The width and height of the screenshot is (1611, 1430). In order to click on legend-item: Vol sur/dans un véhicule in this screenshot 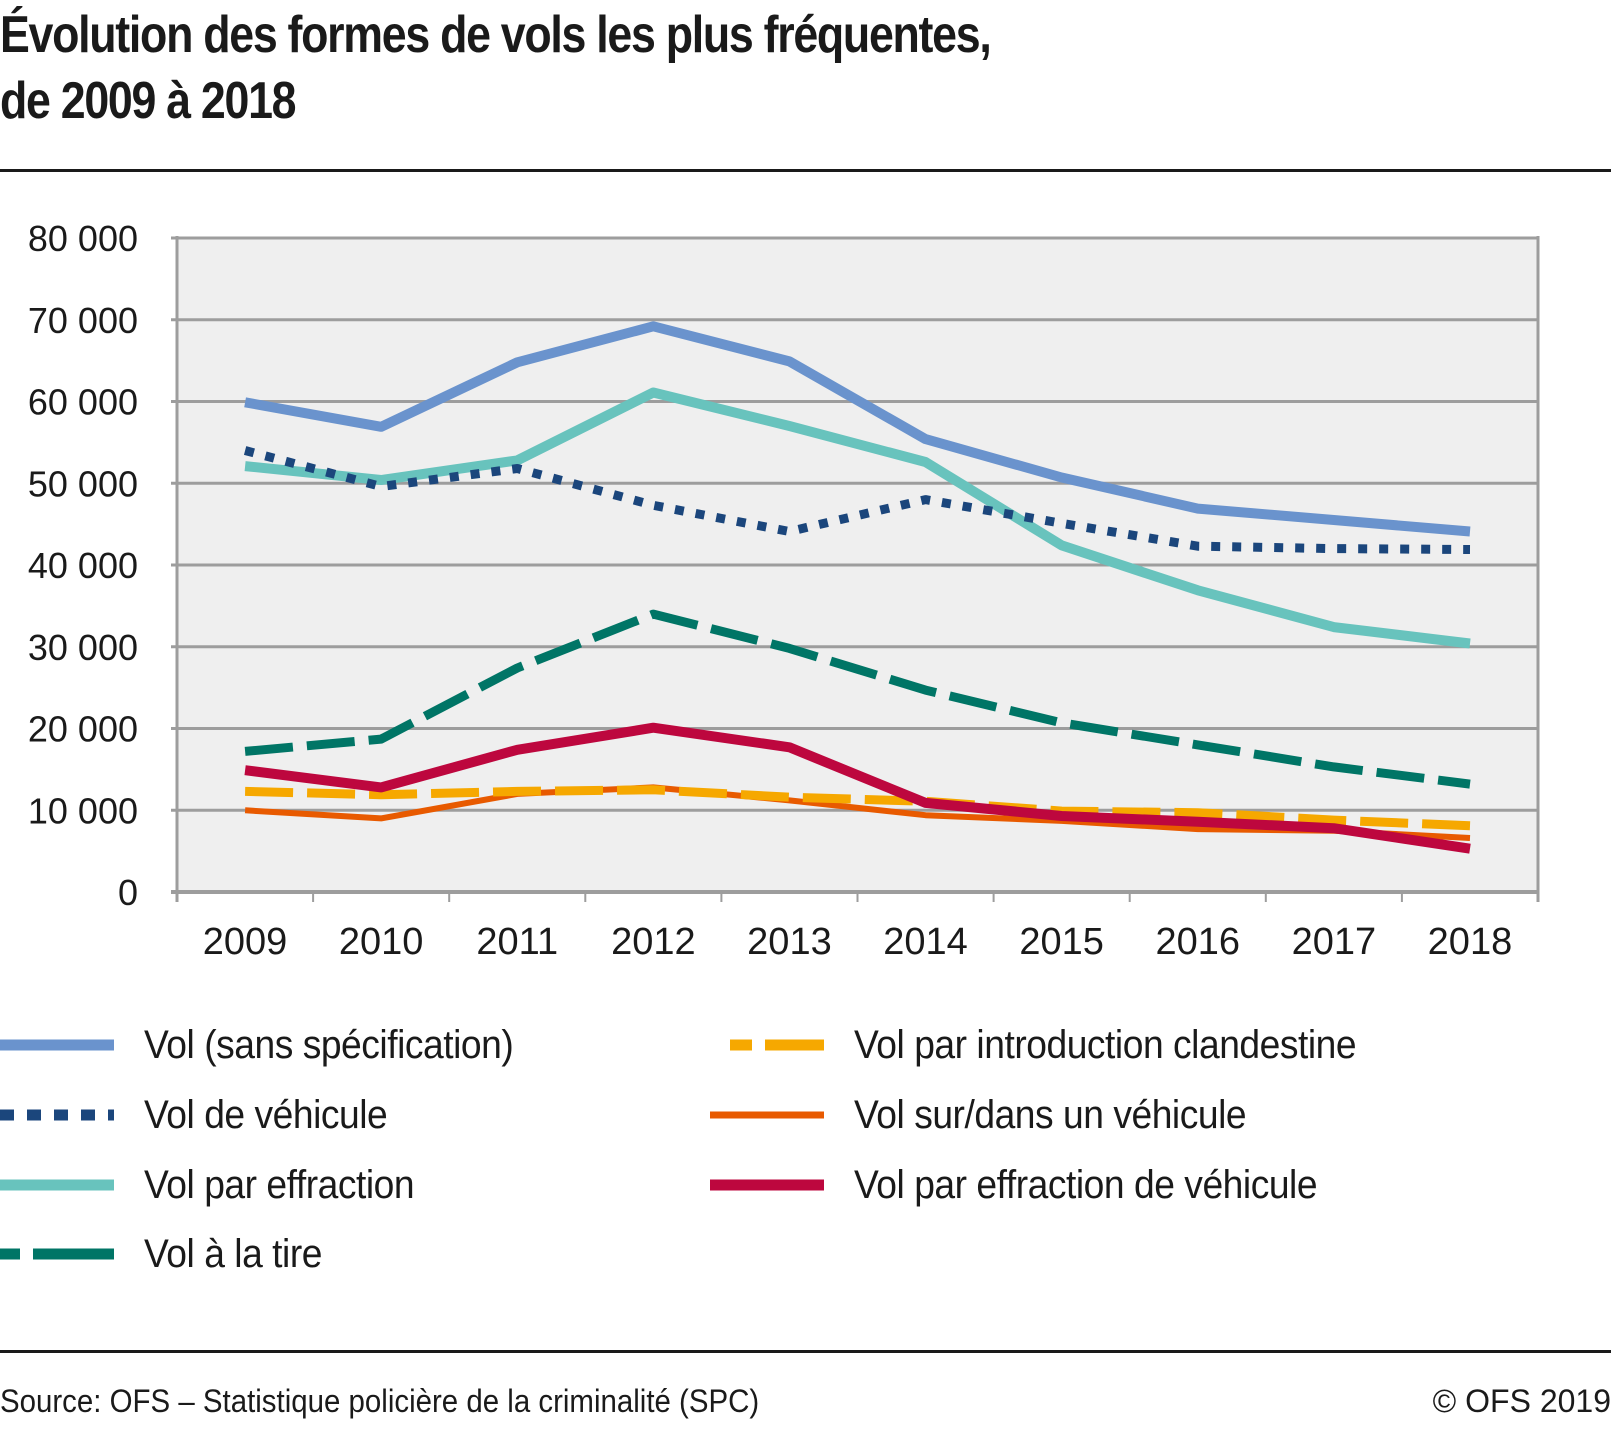, I will do `click(993, 1115)`.